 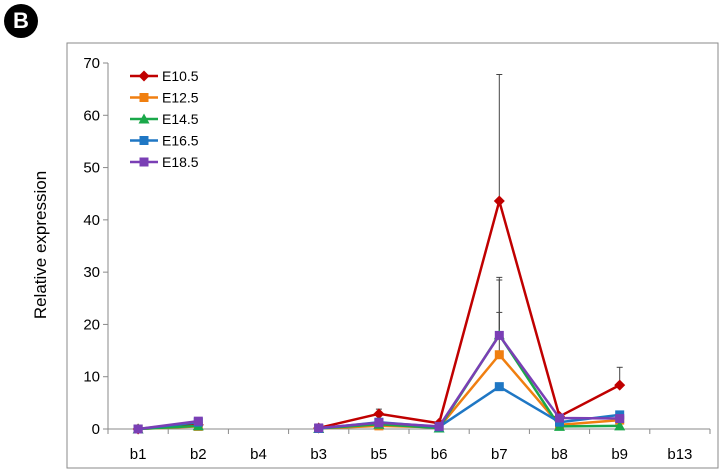 I want to click on y-tick-label: 40, so click(x=91, y=220).